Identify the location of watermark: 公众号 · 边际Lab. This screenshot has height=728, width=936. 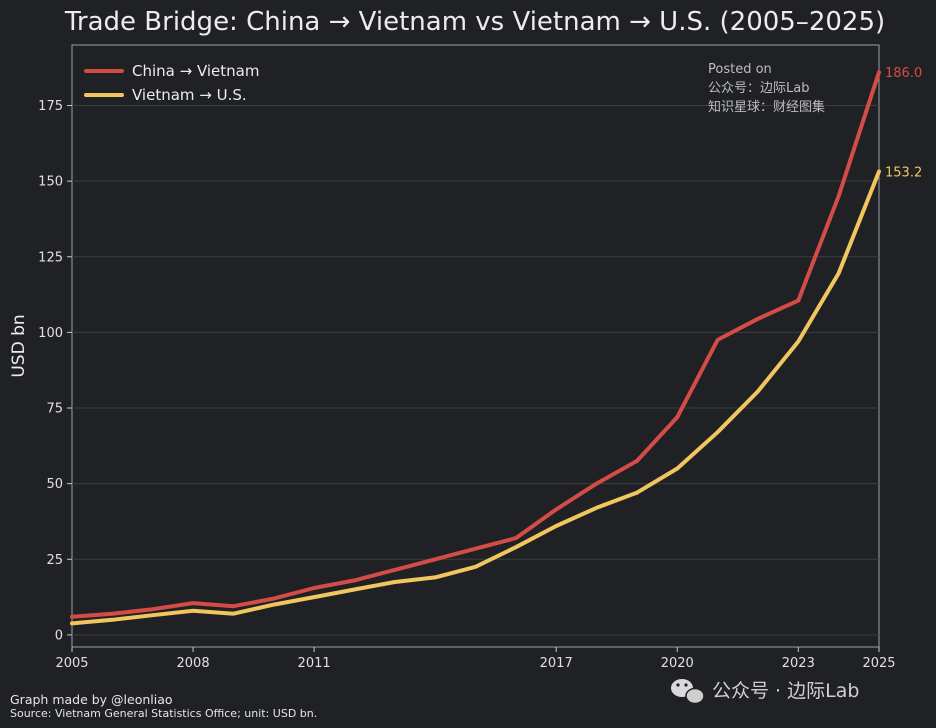
(765, 692).